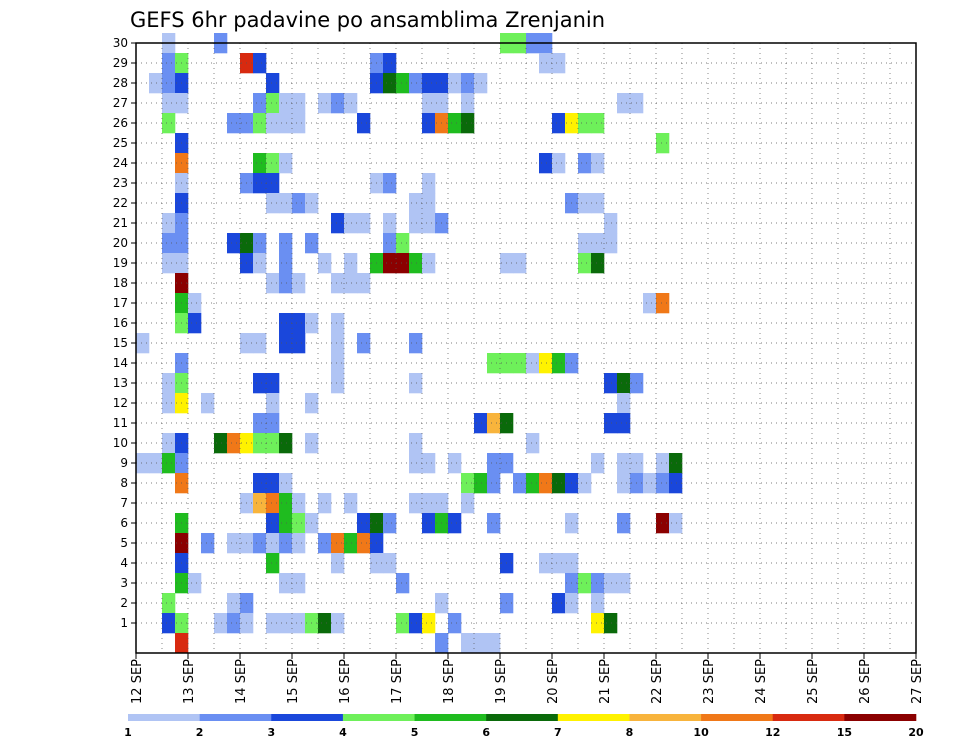  What do you see at coordinates (120, 223) in the screenshot?
I see `y-tick-label: 21` at bounding box center [120, 223].